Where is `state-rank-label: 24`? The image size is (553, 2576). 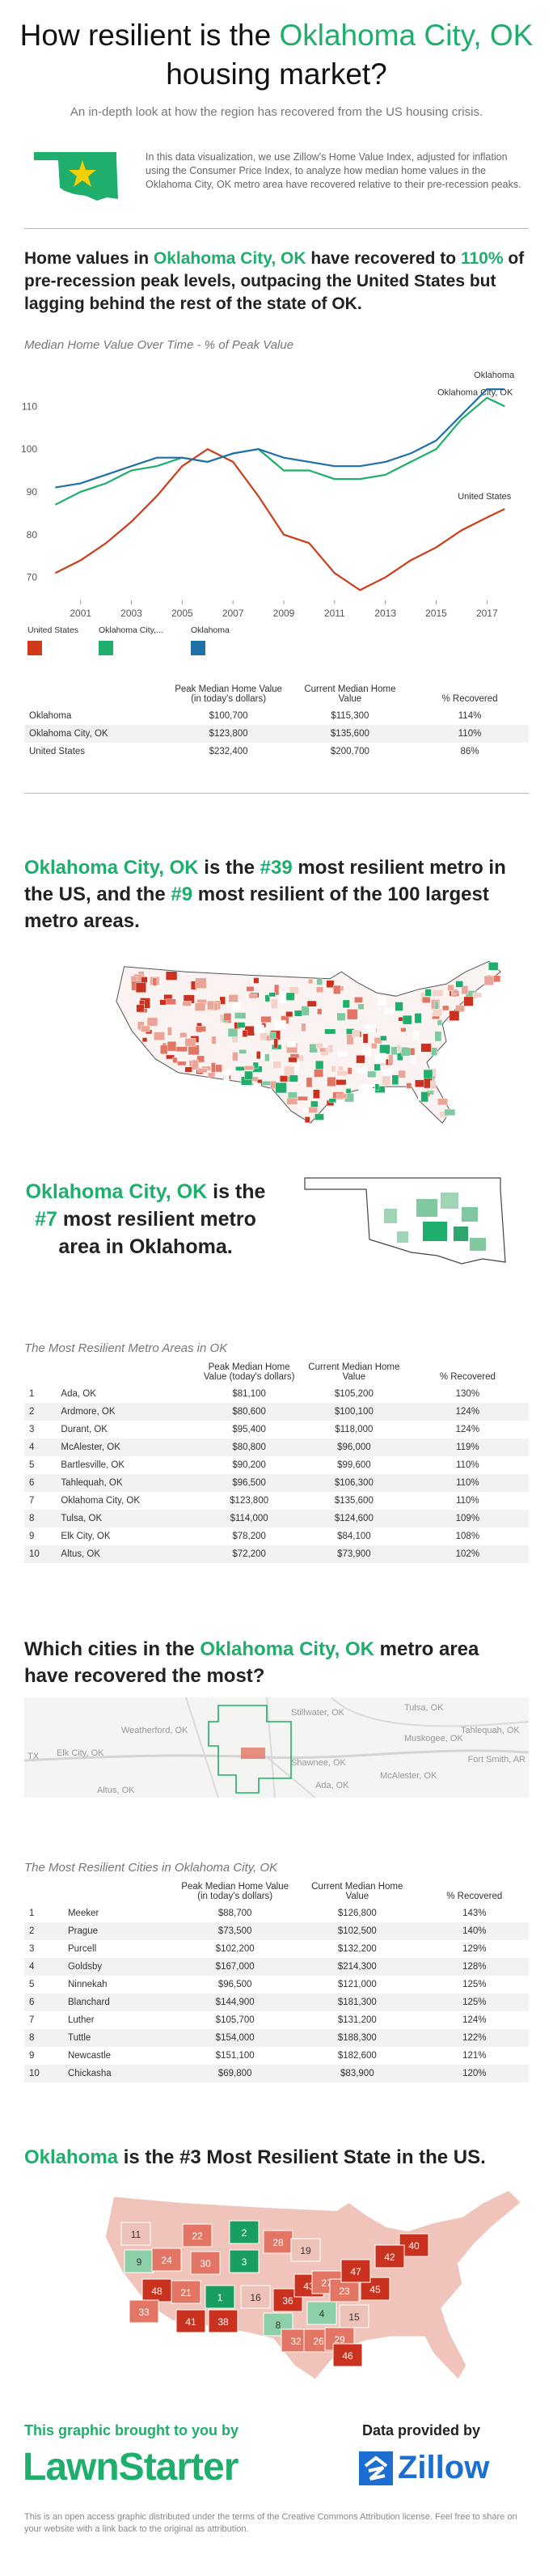 state-rank-label: 24 is located at coordinates (167, 2260).